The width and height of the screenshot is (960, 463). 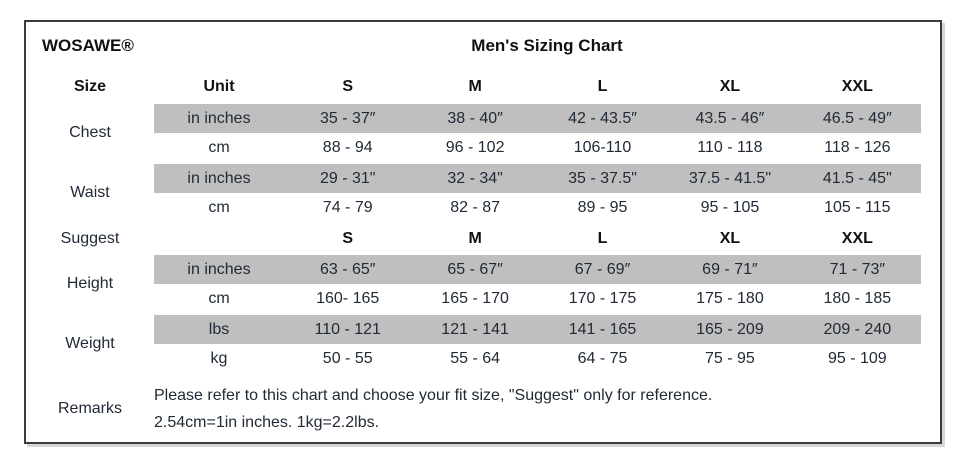 What do you see at coordinates (348, 86) in the screenshot?
I see `column-header-s: S` at bounding box center [348, 86].